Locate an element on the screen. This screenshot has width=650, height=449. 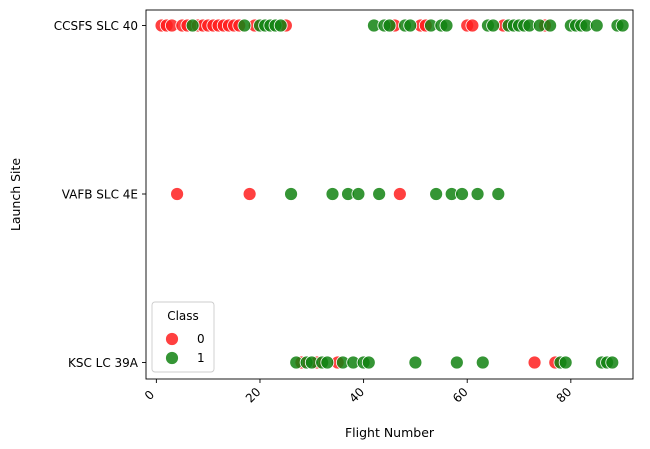
legend-label-class-1: 1 is located at coordinates (201, 358).